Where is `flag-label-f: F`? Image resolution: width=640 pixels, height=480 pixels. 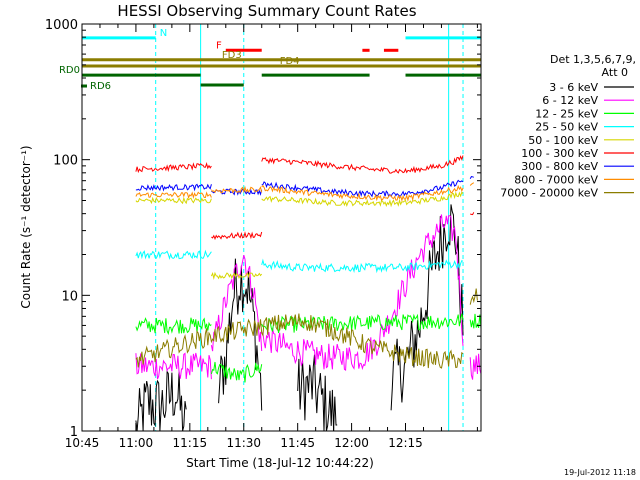
flag-label-f: F is located at coordinates (219, 45).